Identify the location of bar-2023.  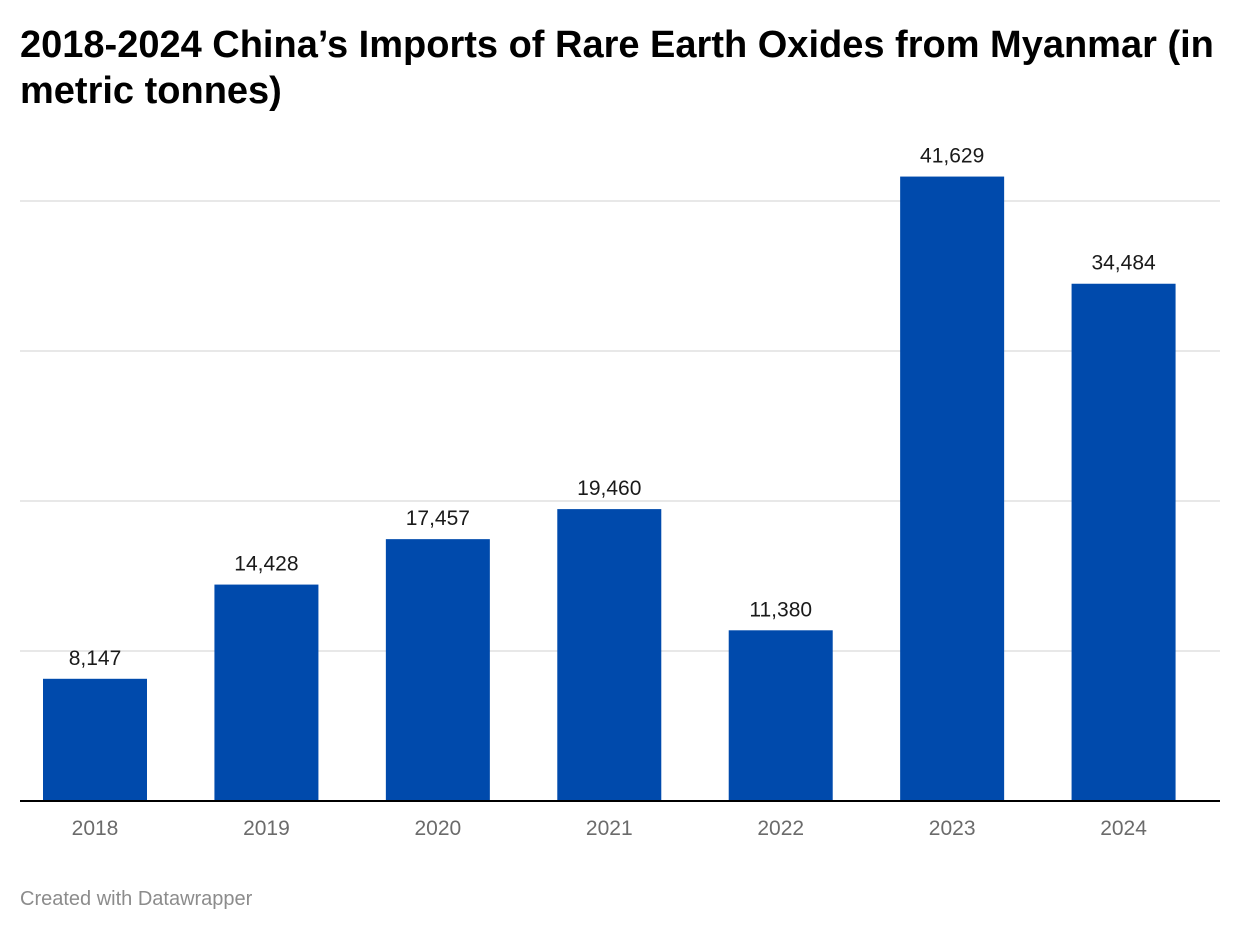
(952, 488).